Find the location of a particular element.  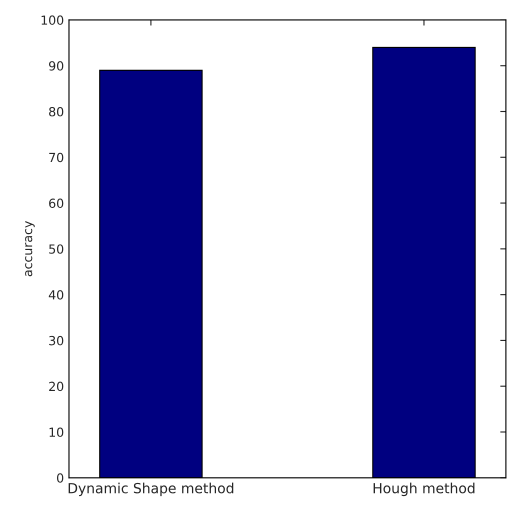

x-tick-label: Dynamic Shape method is located at coordinates (151, 489).